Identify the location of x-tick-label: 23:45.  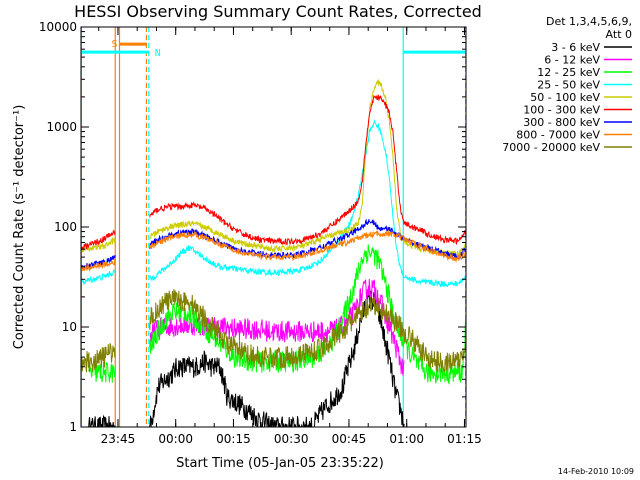
(118, 439).